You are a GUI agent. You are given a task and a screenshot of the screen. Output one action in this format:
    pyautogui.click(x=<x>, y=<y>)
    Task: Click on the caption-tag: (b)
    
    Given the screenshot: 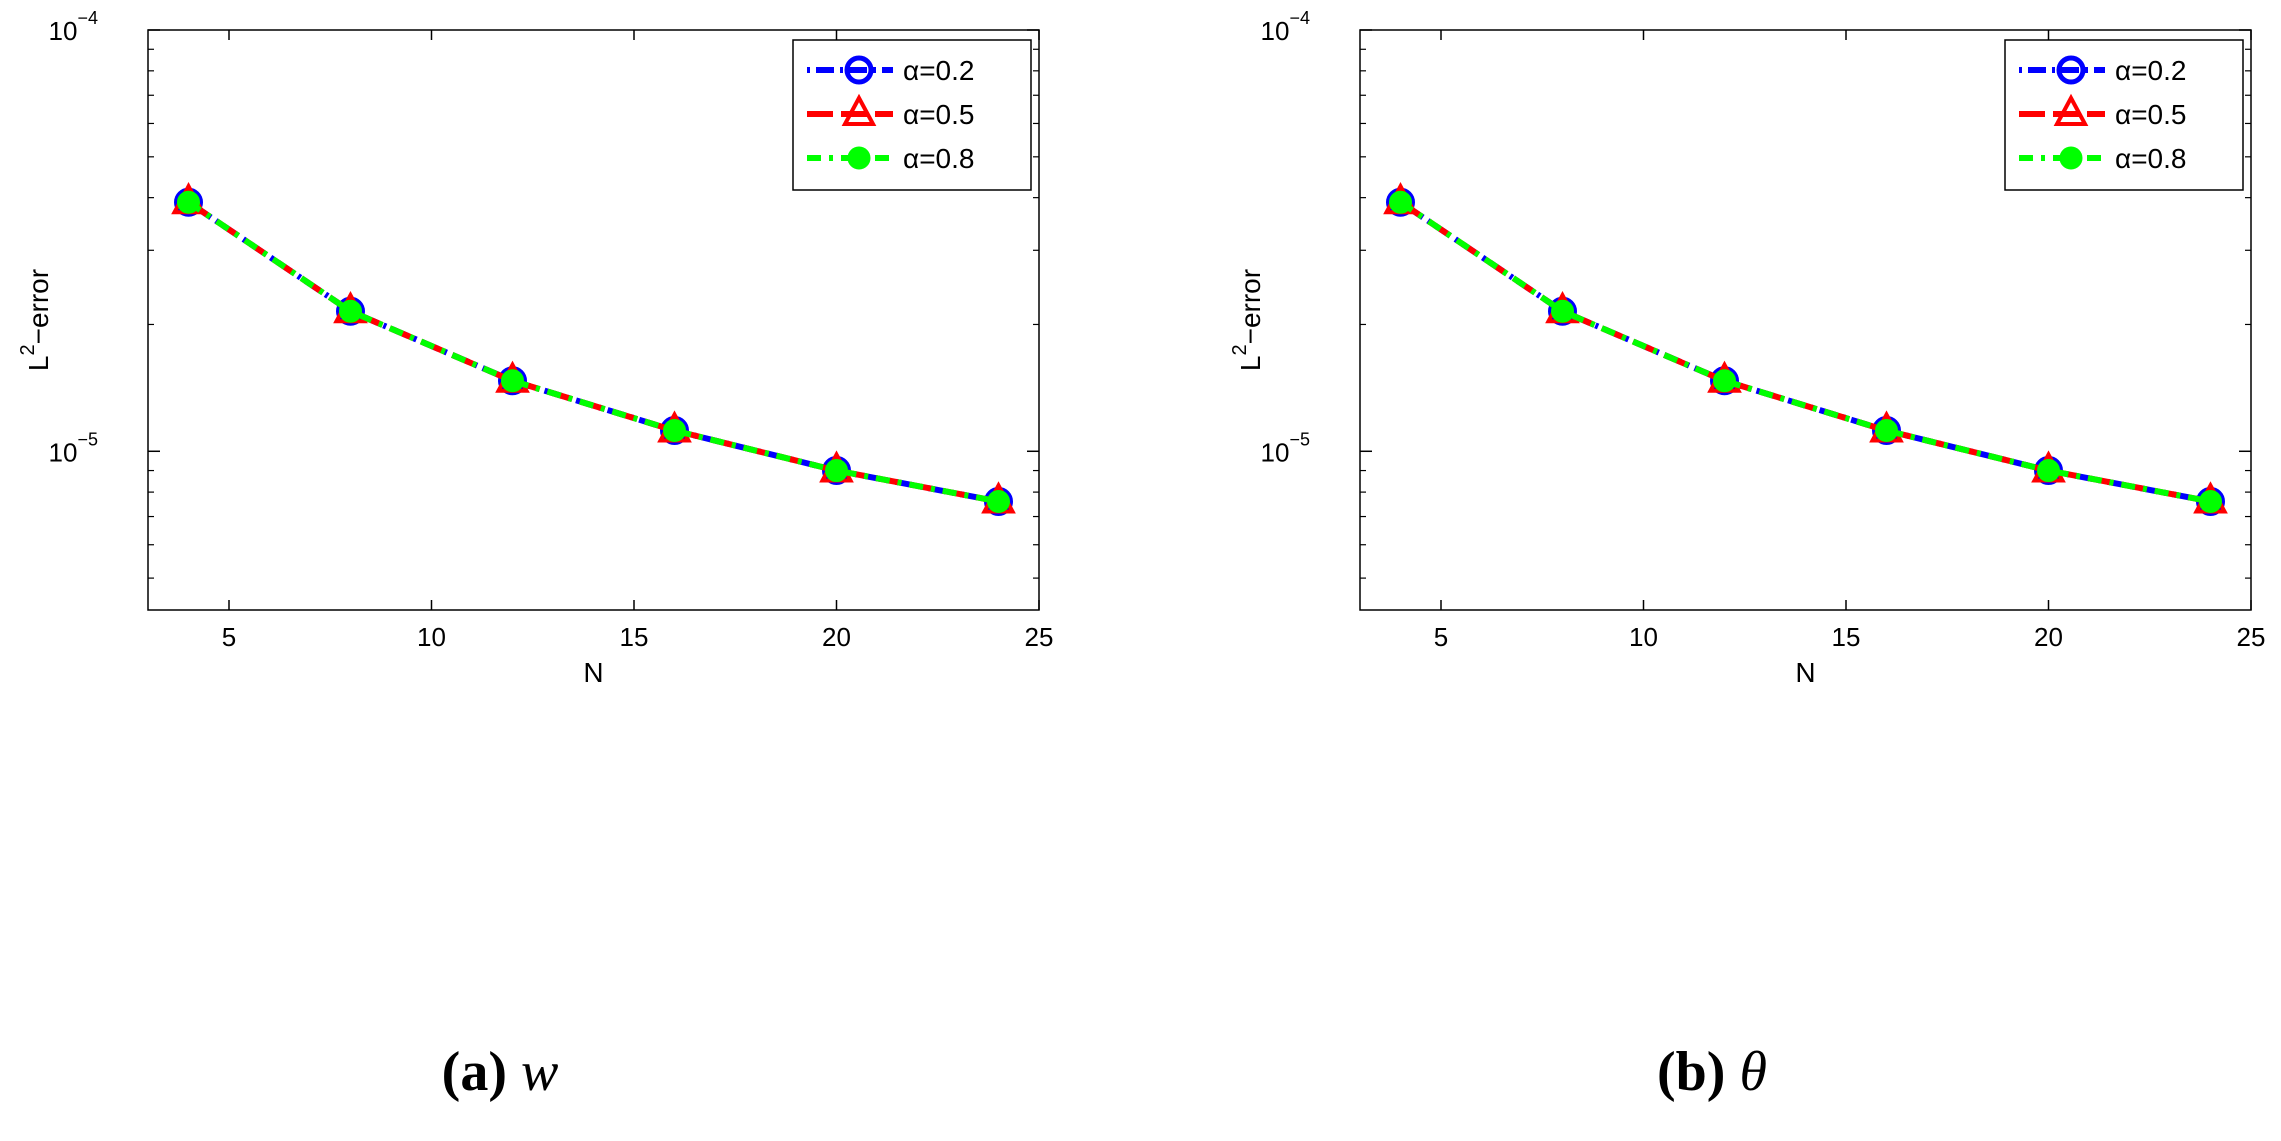 What is the action you would take?
    pyautogui.click(x=1691, y=1072)
    